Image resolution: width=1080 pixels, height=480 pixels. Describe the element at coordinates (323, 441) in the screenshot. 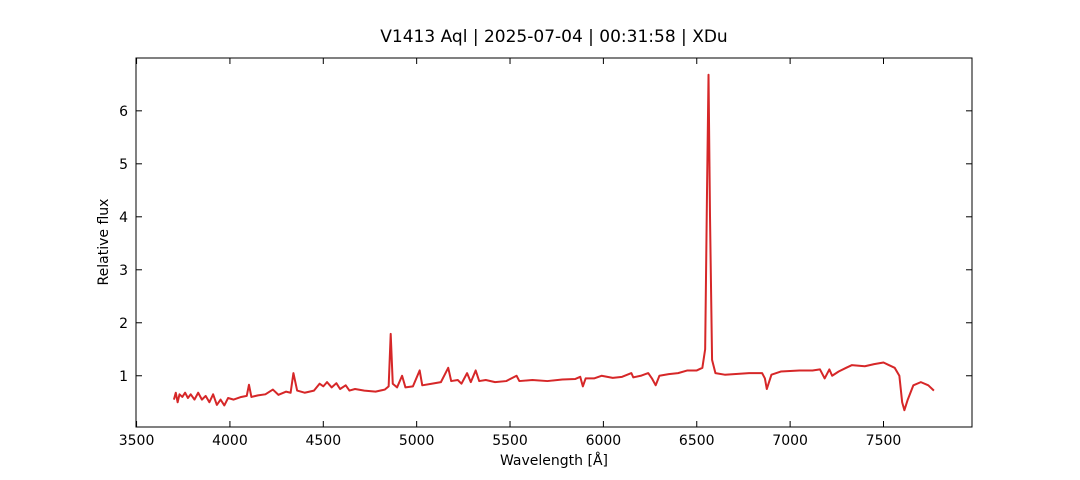

I see `x-tick-label: 4500` at that location.